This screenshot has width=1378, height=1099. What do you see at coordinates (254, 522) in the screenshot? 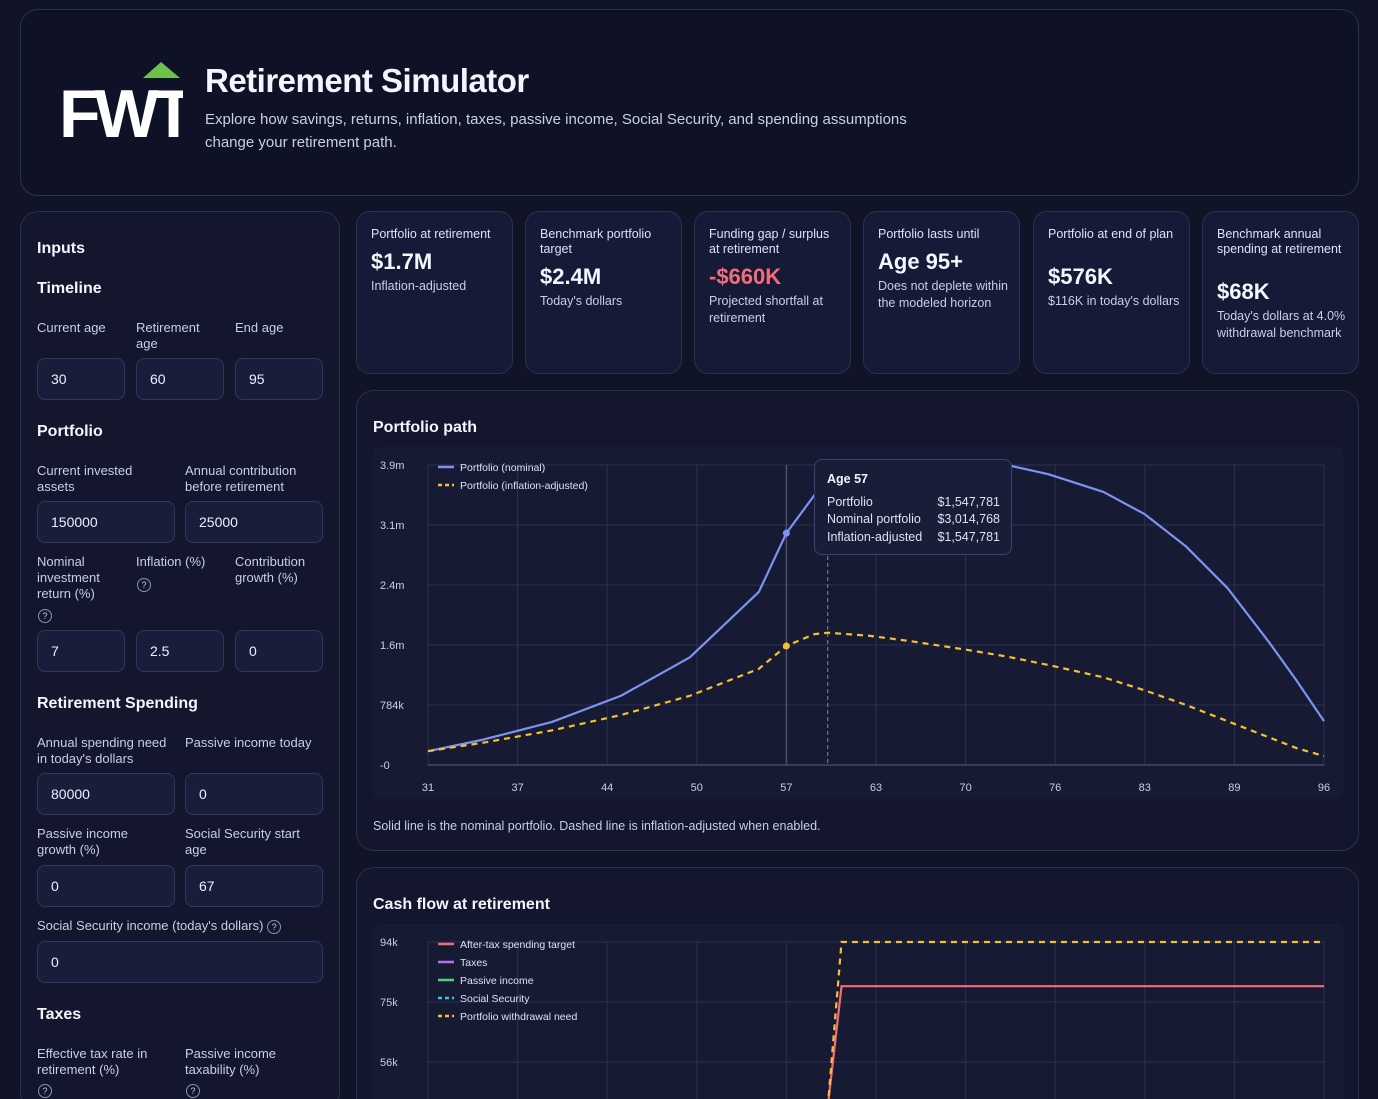
I see `contribution-input` at bounding box center [254, 522].